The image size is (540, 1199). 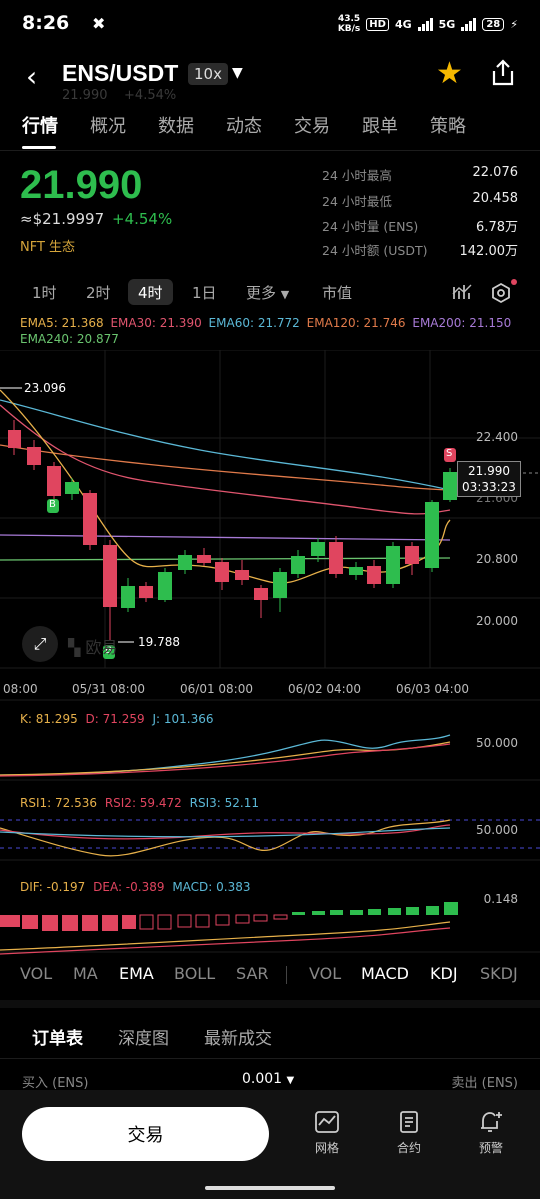 What do you see at coordinates (270, 1004) in the screenshot?
I see `section-gap` at bounding box center [270, 1004].